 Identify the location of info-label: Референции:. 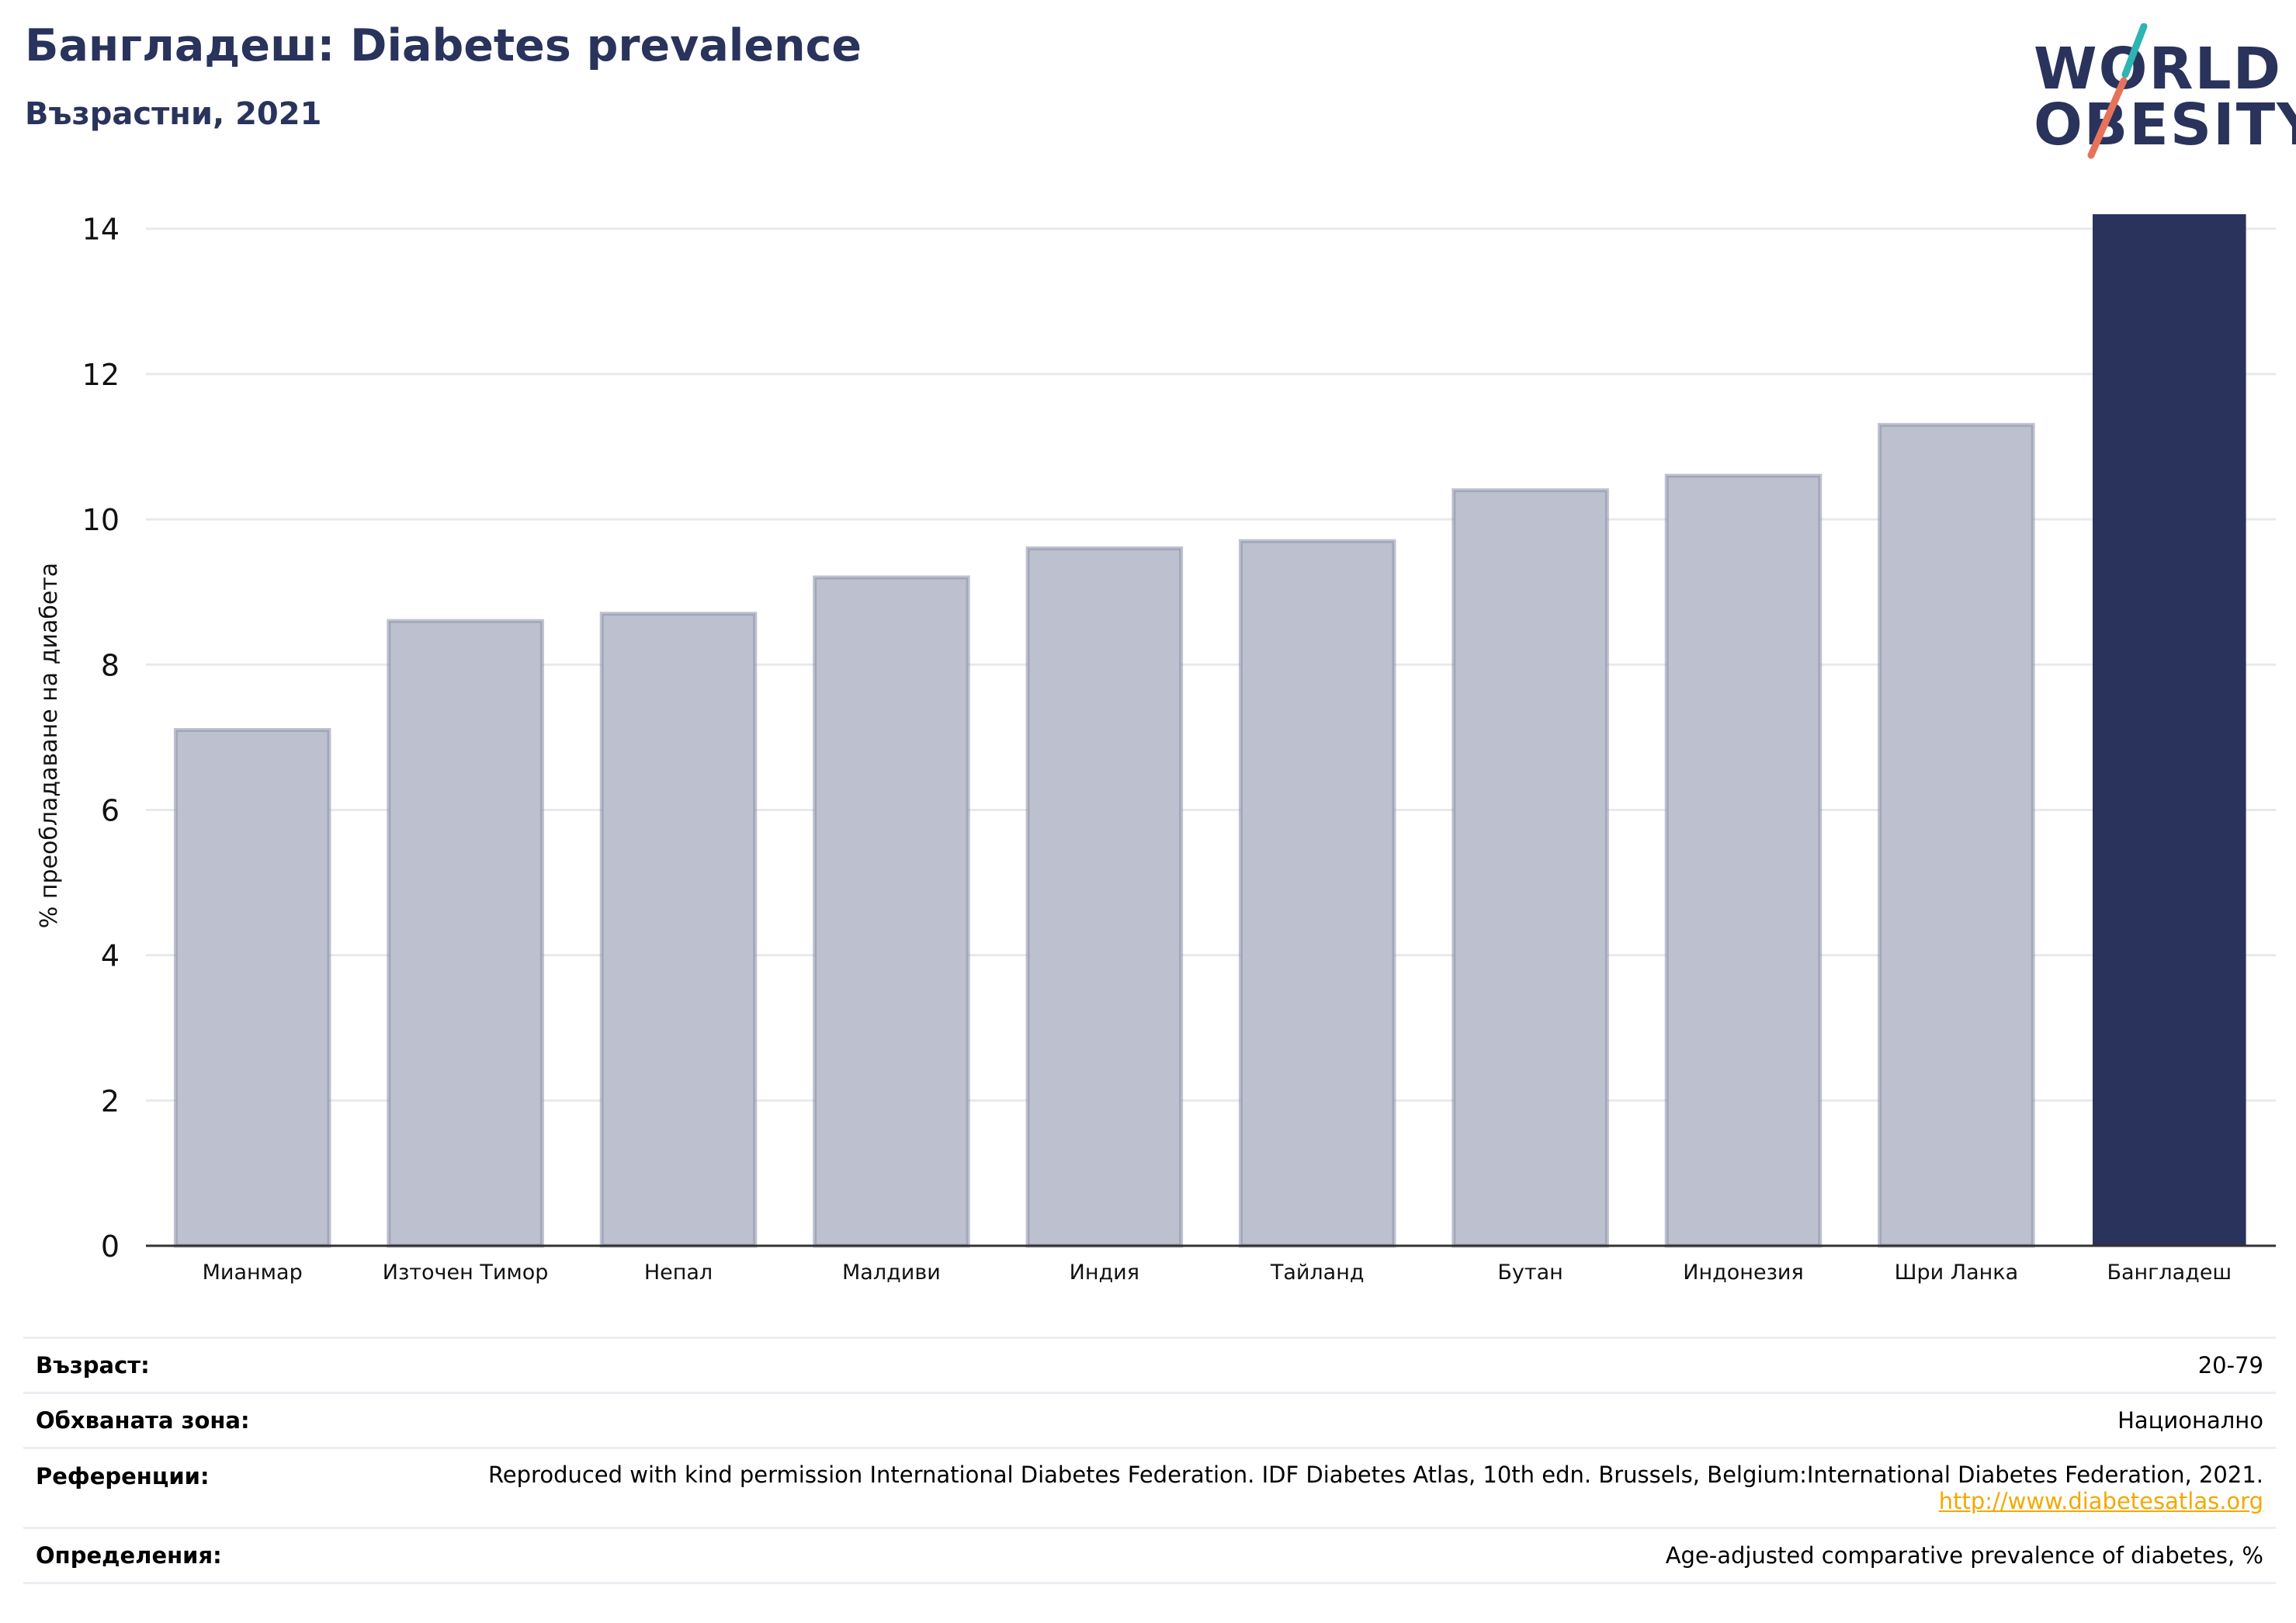
(123, 1476).